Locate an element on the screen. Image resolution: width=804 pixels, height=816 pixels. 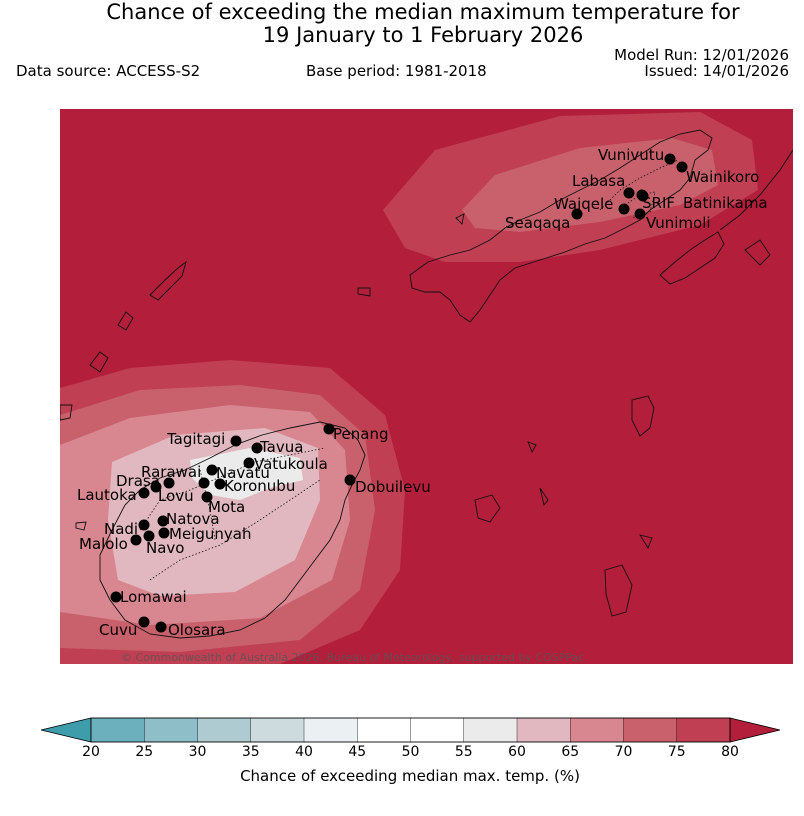
station-marker-malolo is located at coordinates (136, 540).